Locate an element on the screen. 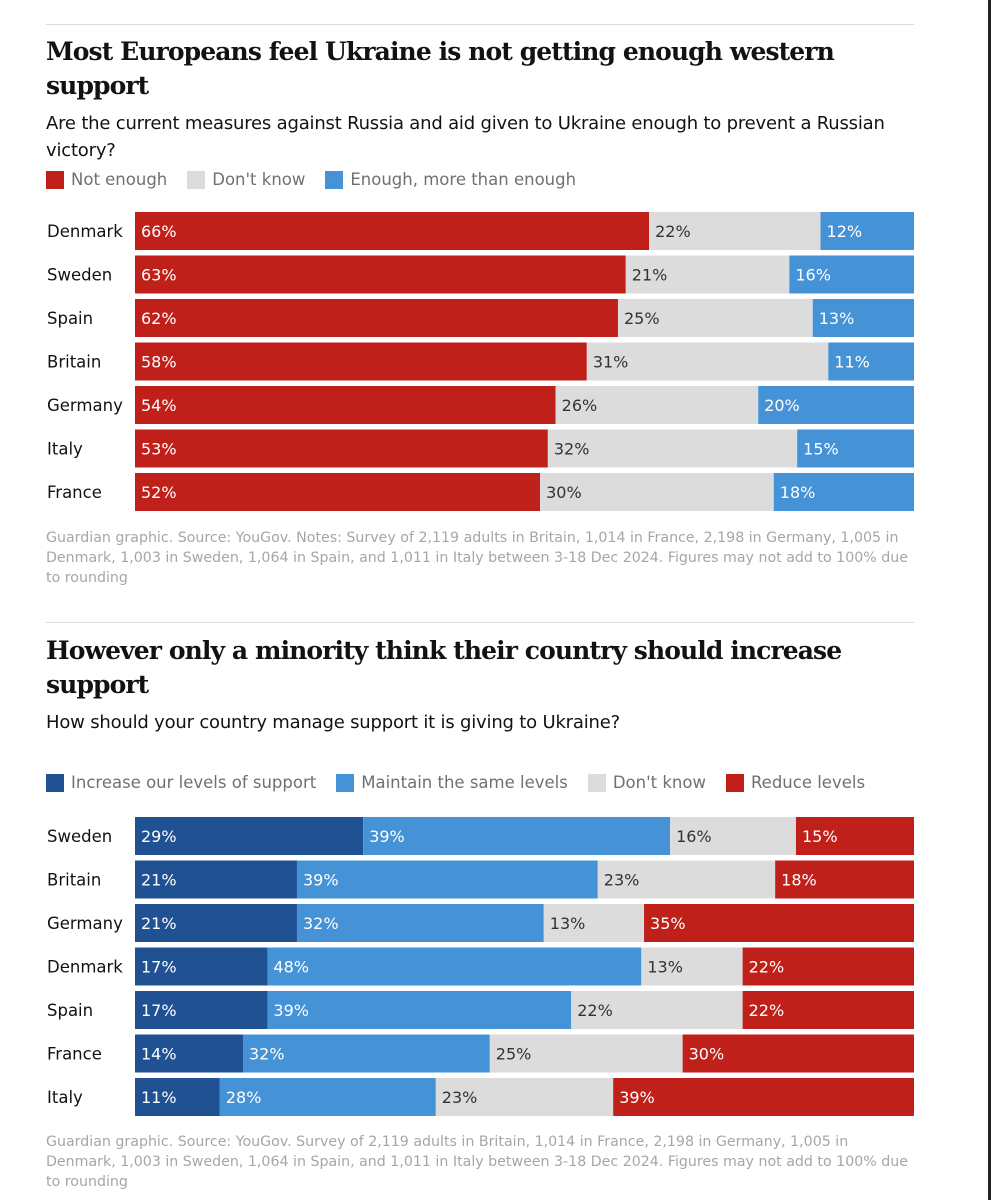  chart1-data-label: 53% is located at coordinates (159, 449).